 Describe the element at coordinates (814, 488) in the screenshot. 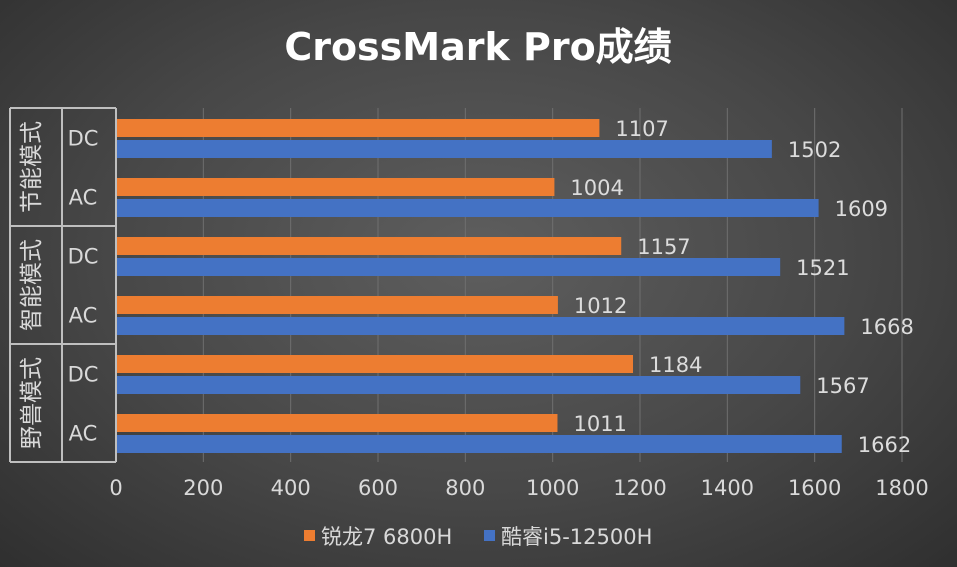

I see `x-tick-label-1600: 1600` at that location.